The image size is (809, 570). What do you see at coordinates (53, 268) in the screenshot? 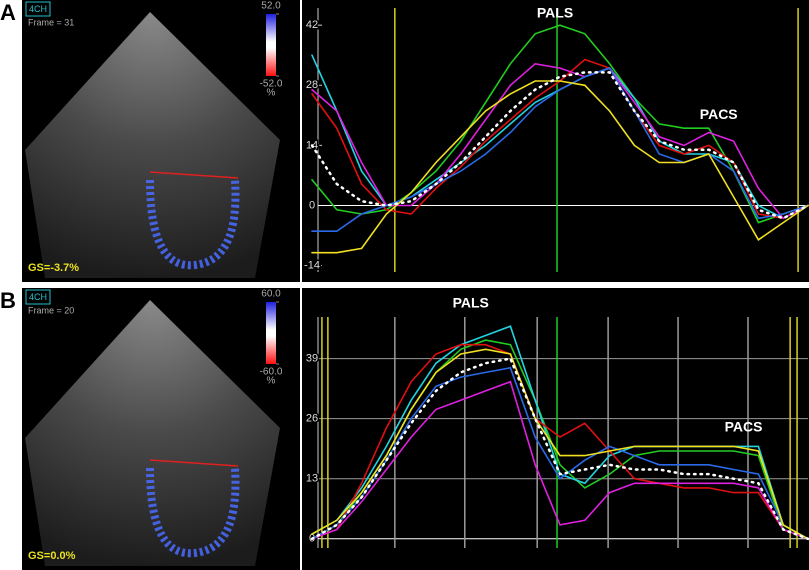
I see `global-strain: GS=-3.7%` at bounding box center [53, 268].